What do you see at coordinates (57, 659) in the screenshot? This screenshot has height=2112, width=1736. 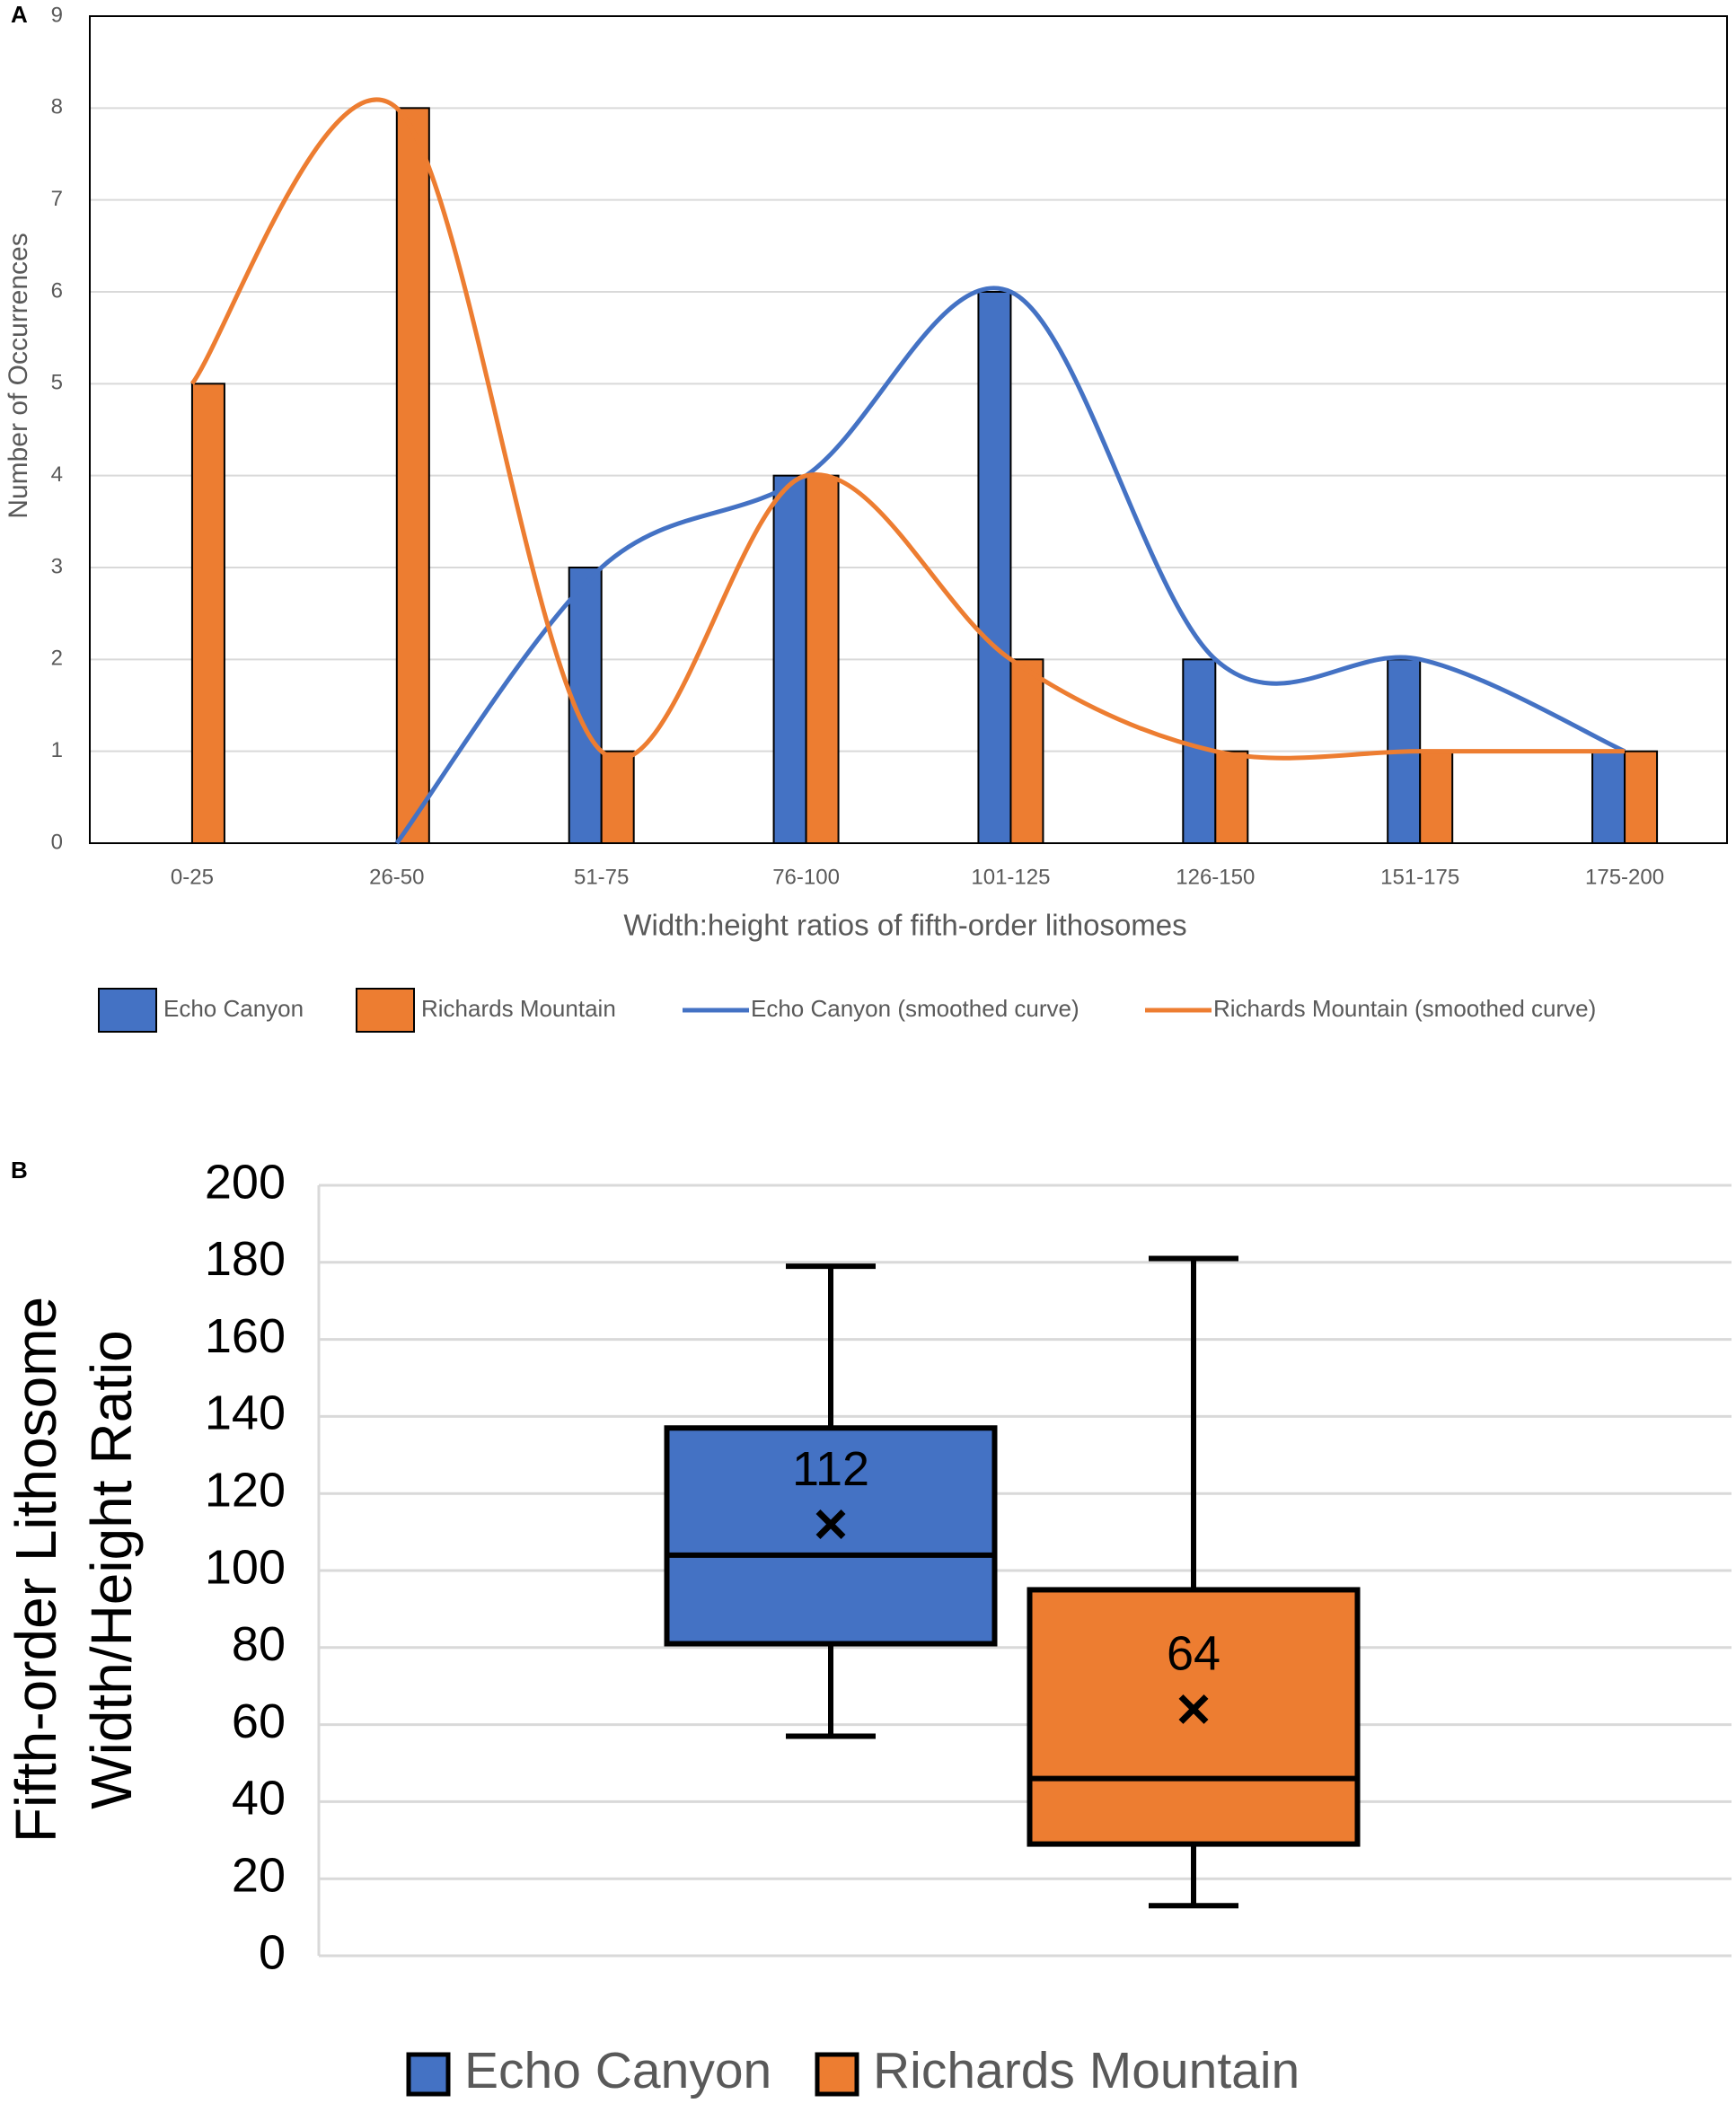 I see `y-tick-label: 2` at bounding box center [57, 659].